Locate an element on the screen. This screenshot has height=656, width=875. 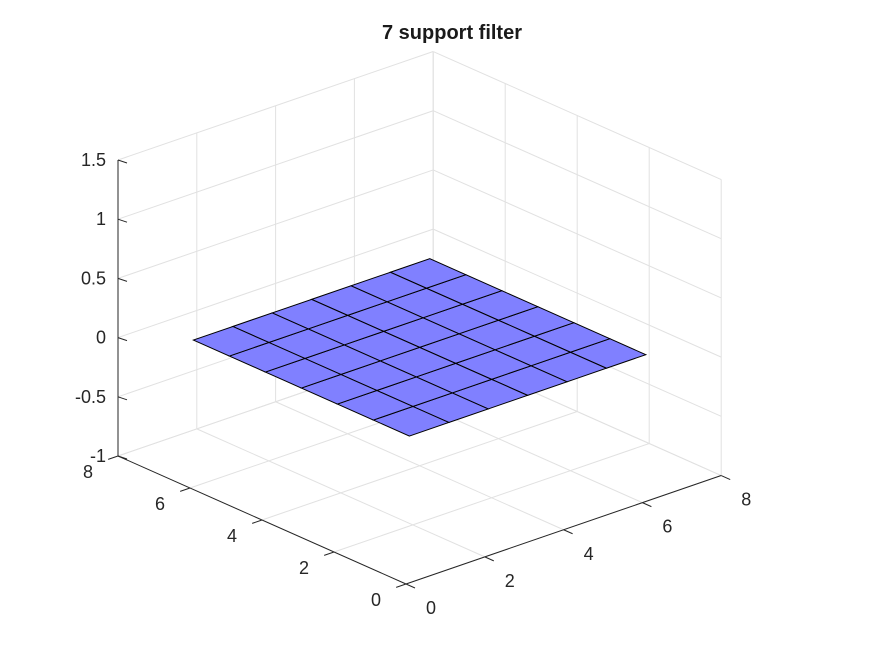
chart-title: 7 support filter is located at coordinates (452, 33).